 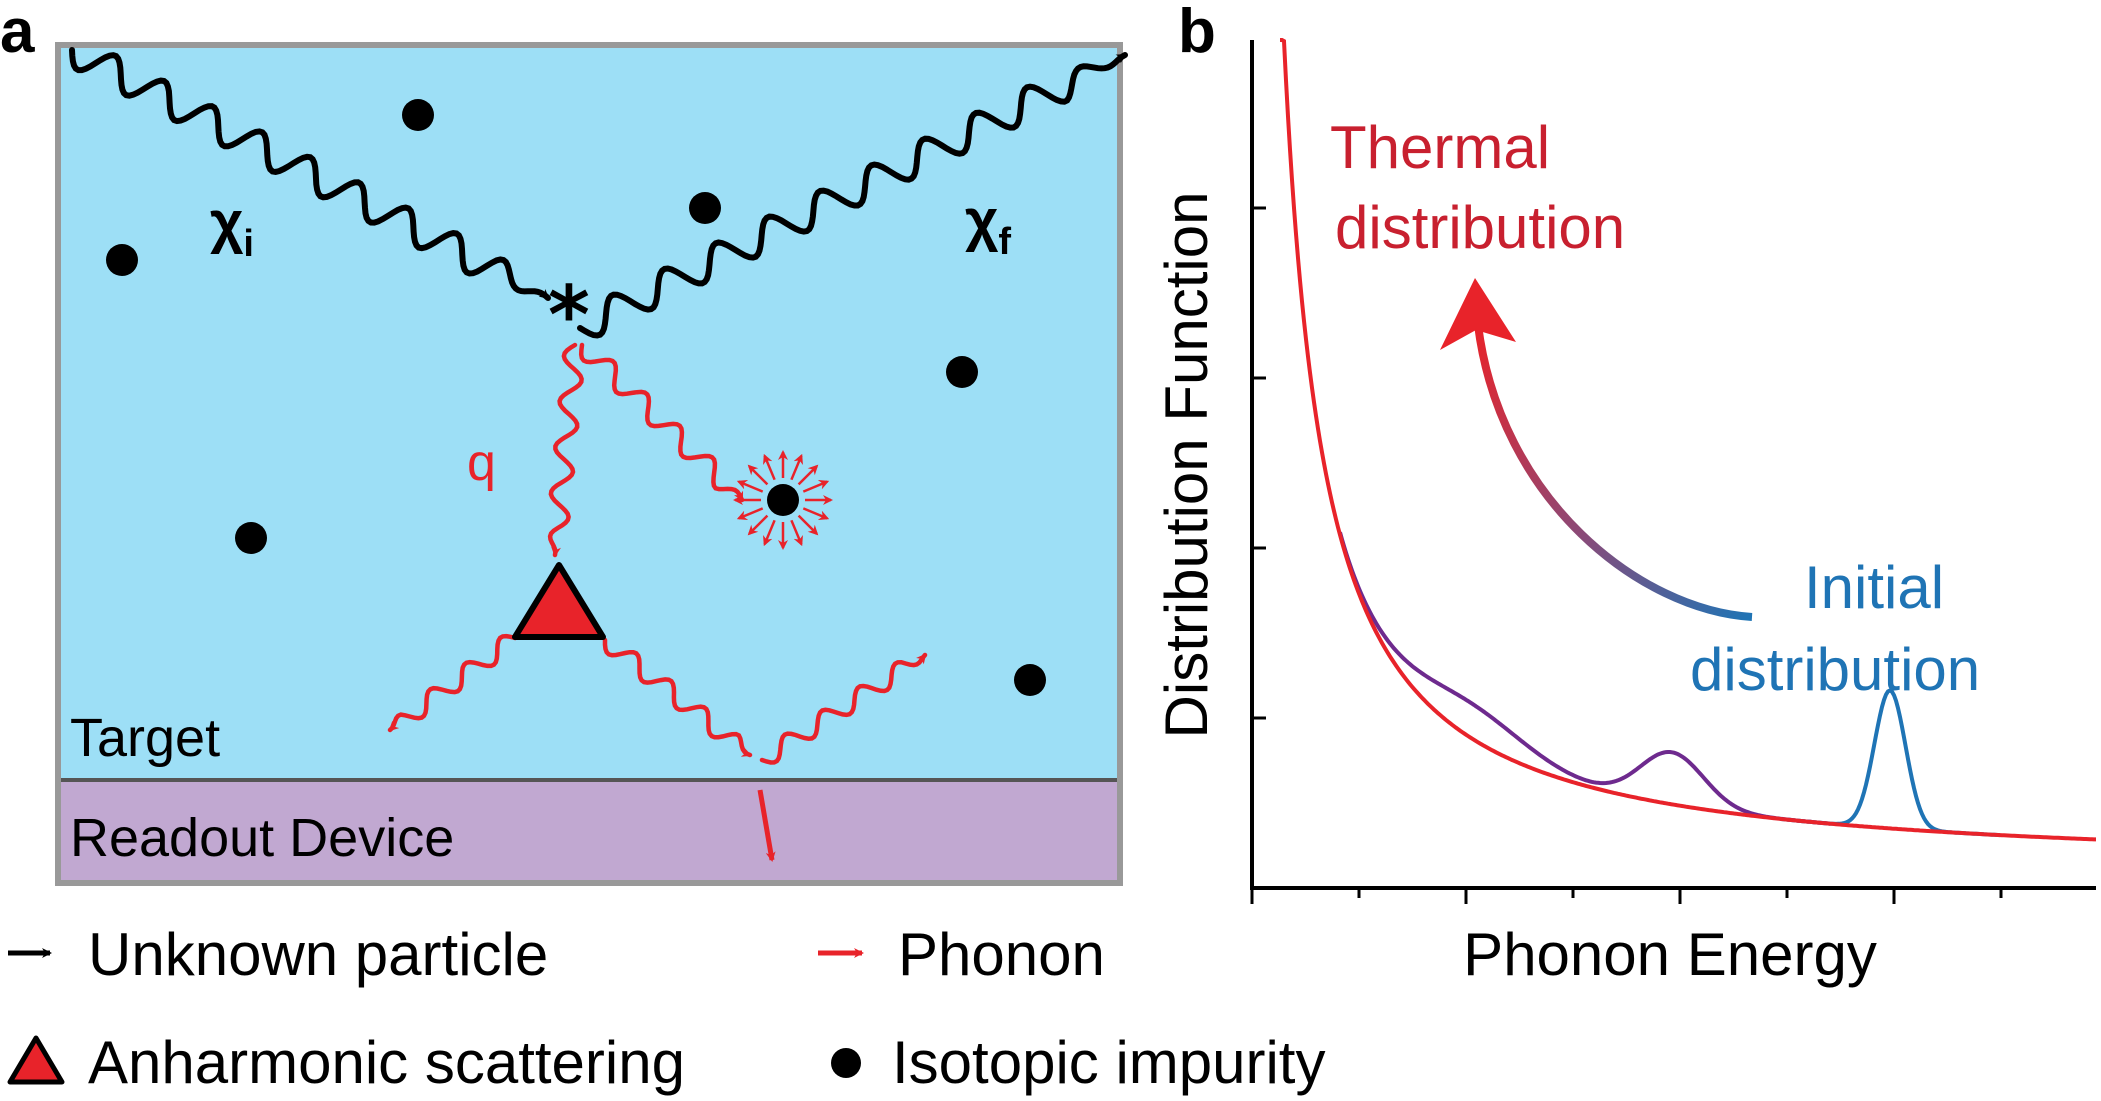 What do you see at coordinates (145, 738) in the screenshot?
I see `target-label: Target` at bounding box center [145, 738].